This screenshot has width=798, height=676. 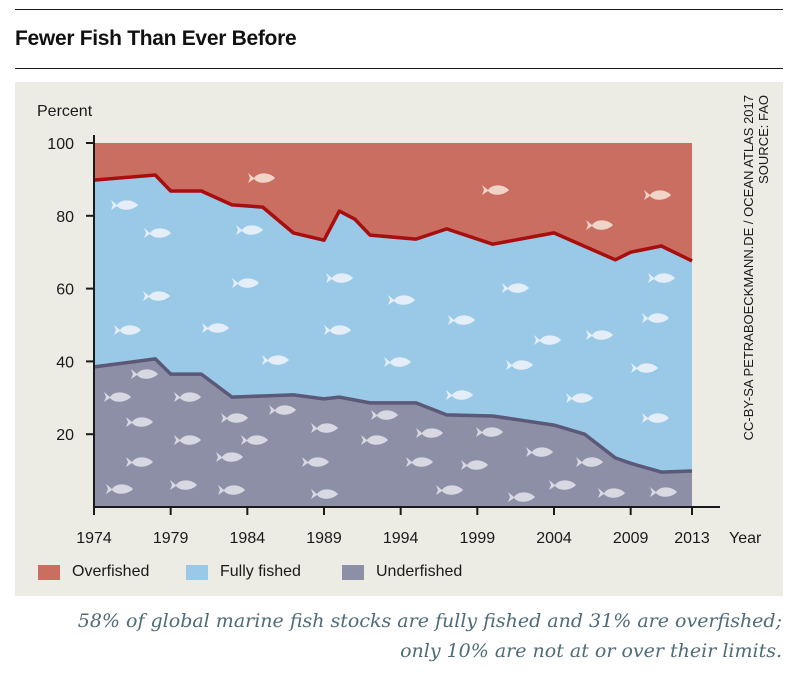 I want to click on fully-fished-swatch, so click(x=197, y=572).